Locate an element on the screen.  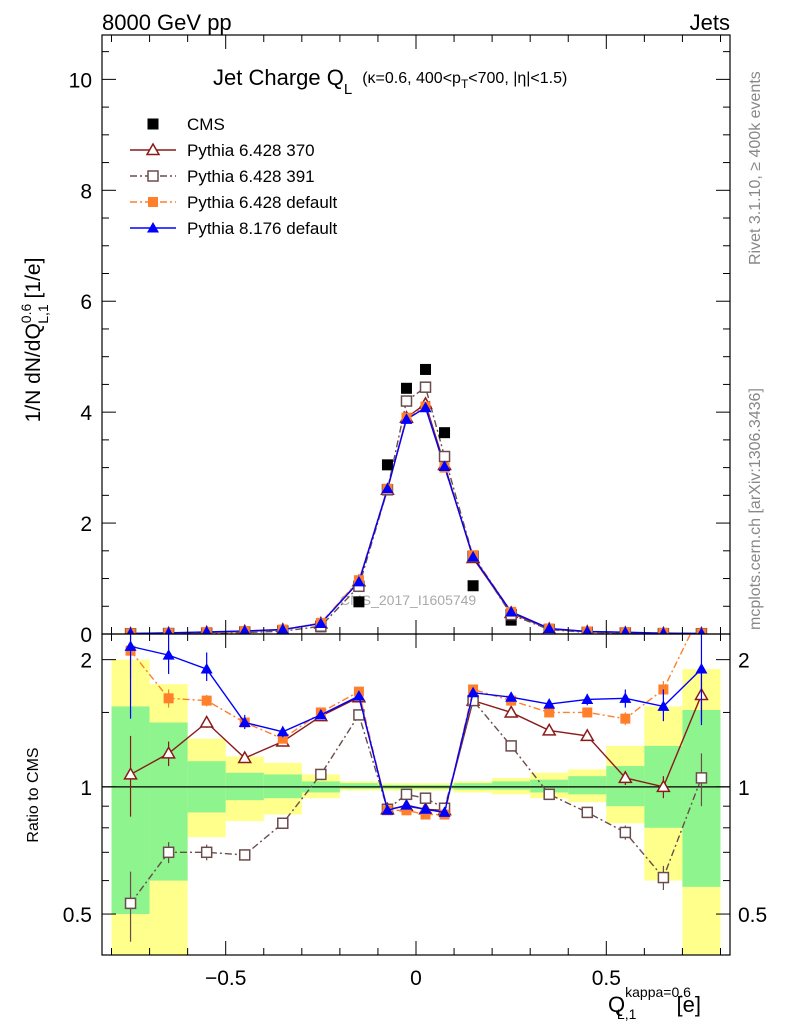
ratio-ytick-label: 1 is located at coordinates (86, 788).